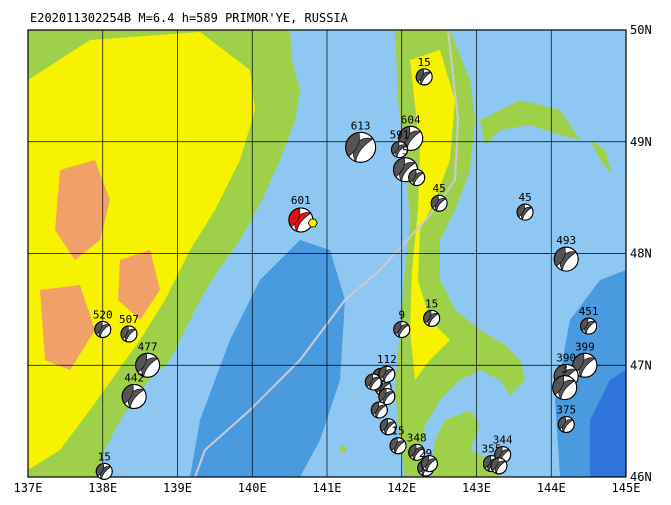 The width and height of the screenshot is (671, 505). Describe the element at coordinates (134, 378) in the screenshot. I see `event-depth-label: 442` at that location.